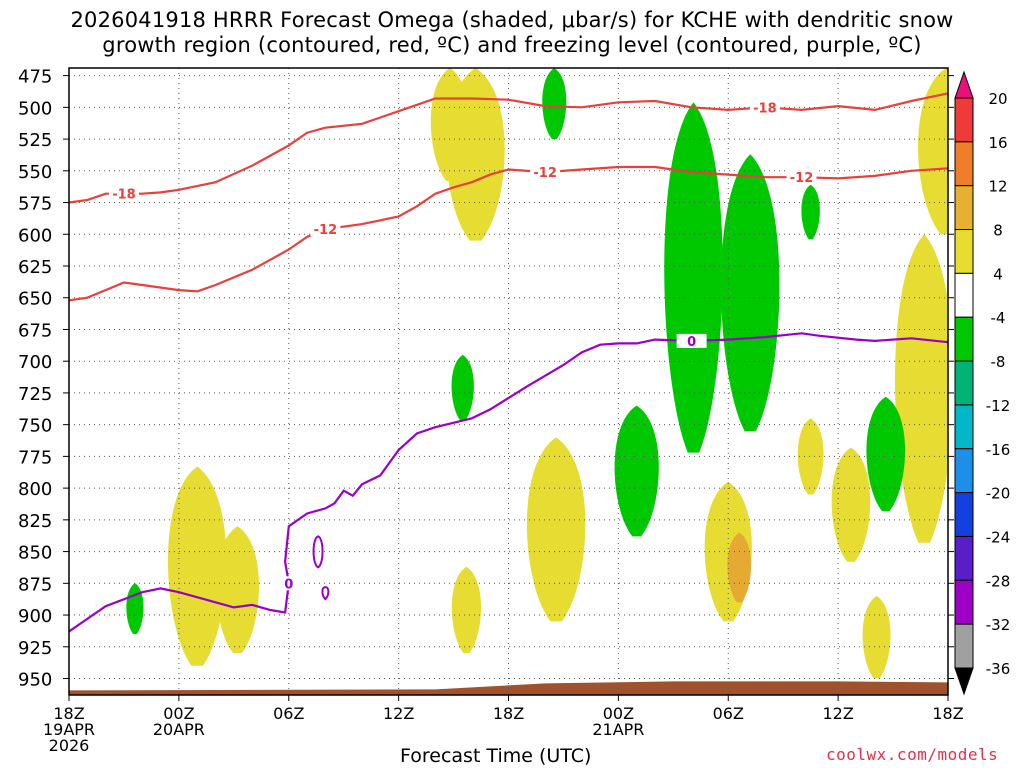 This screenshot has height=768, width=1024. I want to click on colorbar-top-arrow, so click(964, 84).